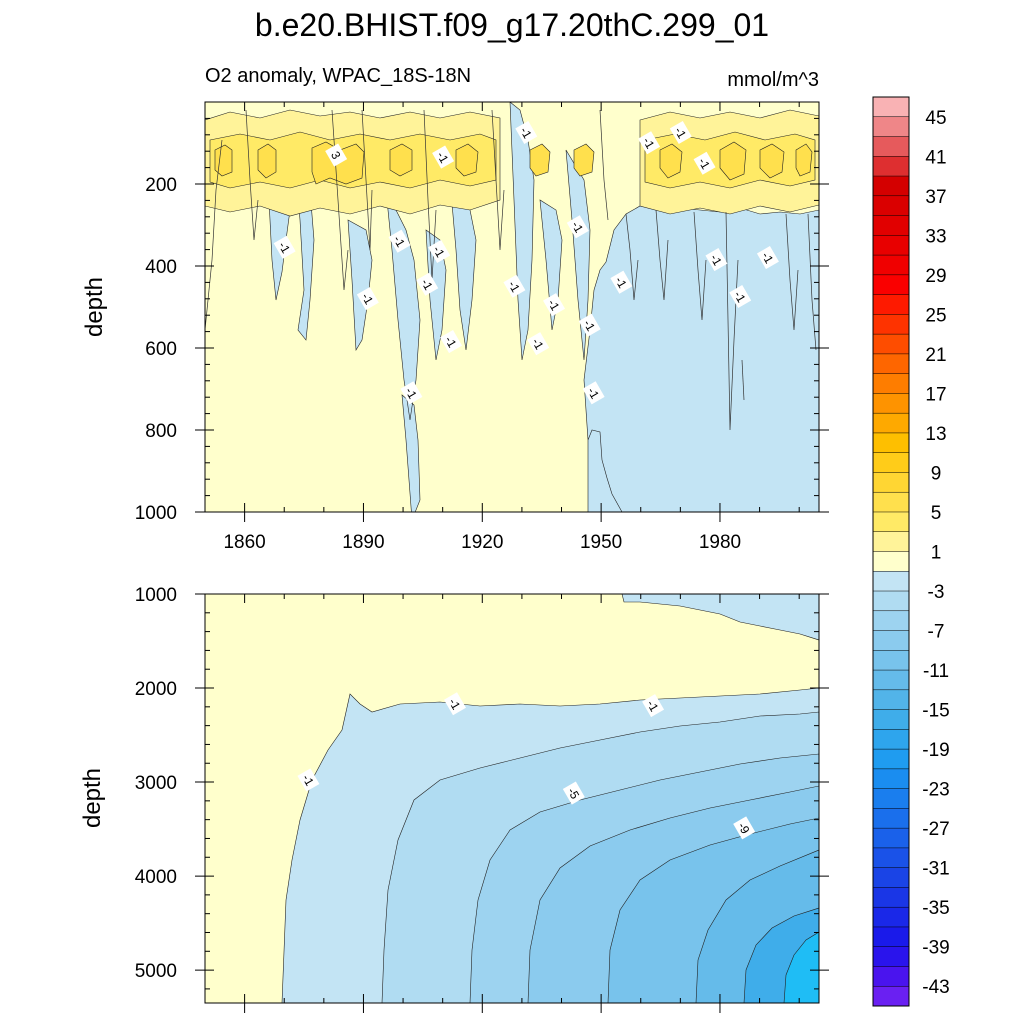 Image resolution: width=1024 pixels, height=1024 pixels. I want to click on colorbar-tick-label: -35, so click(935, 908).